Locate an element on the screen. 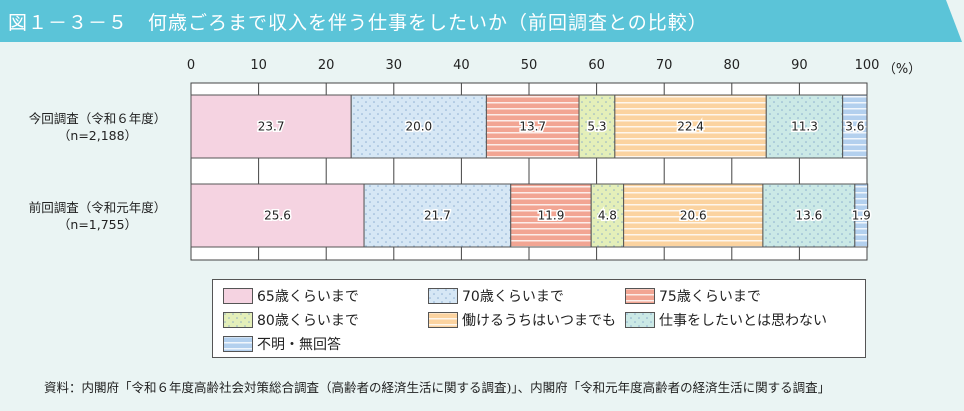  x-tick-label: 70 is located at coordinates (664, 65).